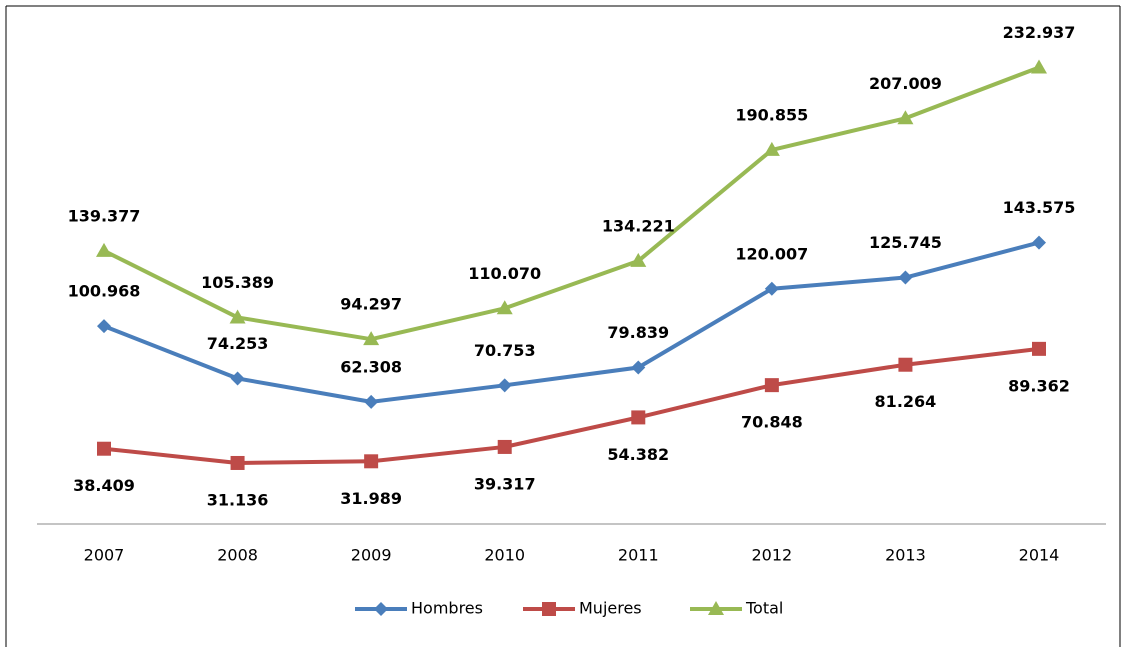 Image resolution: width=1127 pixels, height=647 pixels. What do you see at coordinates (771, 555) in the screenshot?
I see `x-tick-label: 2012` at bounding box center [771, 555].